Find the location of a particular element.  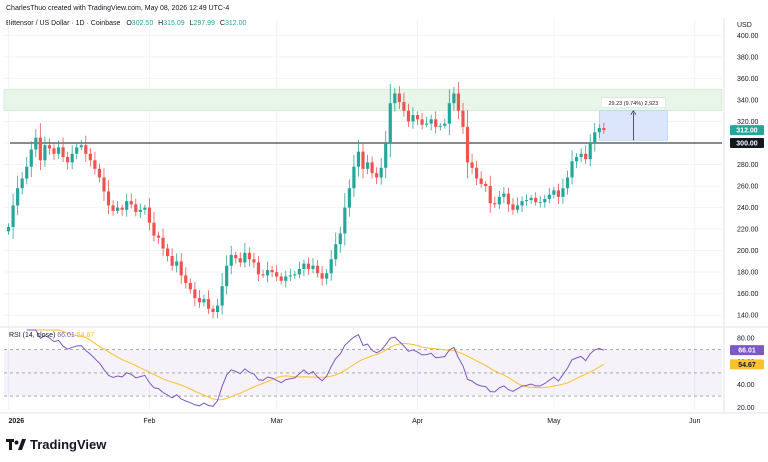

price-tick-label: 220.00 is located at coordinates (748, 230).